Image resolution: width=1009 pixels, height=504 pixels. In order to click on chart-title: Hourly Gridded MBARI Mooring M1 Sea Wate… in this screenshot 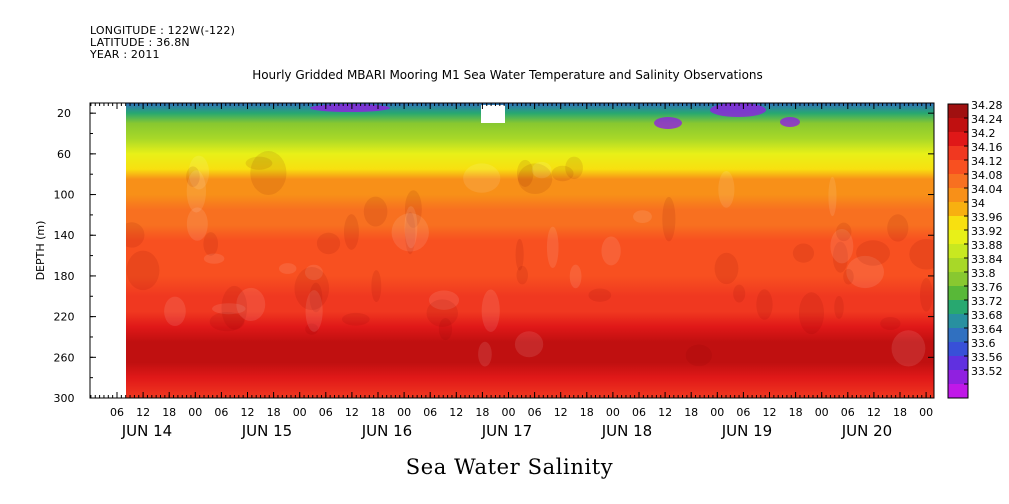, I will do `click(507, 75)`.